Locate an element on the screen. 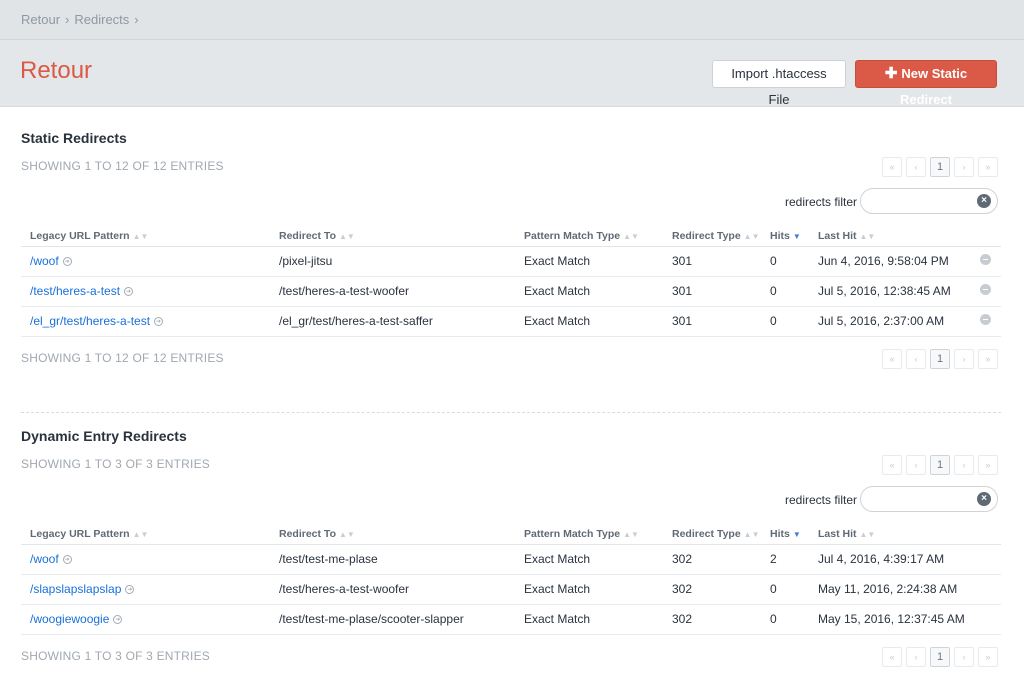  last-hit: Jul 5, 2016, 2:37:00 AM is located at coordinates (890, 321).